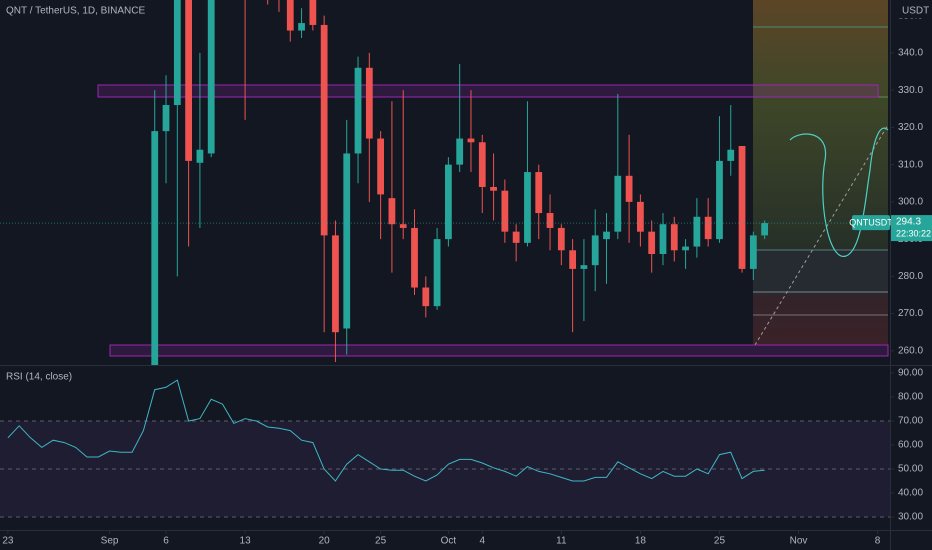 This screenshot has width=932, height=550. I want to click on x-tick-label: 4, so click(482, 541).